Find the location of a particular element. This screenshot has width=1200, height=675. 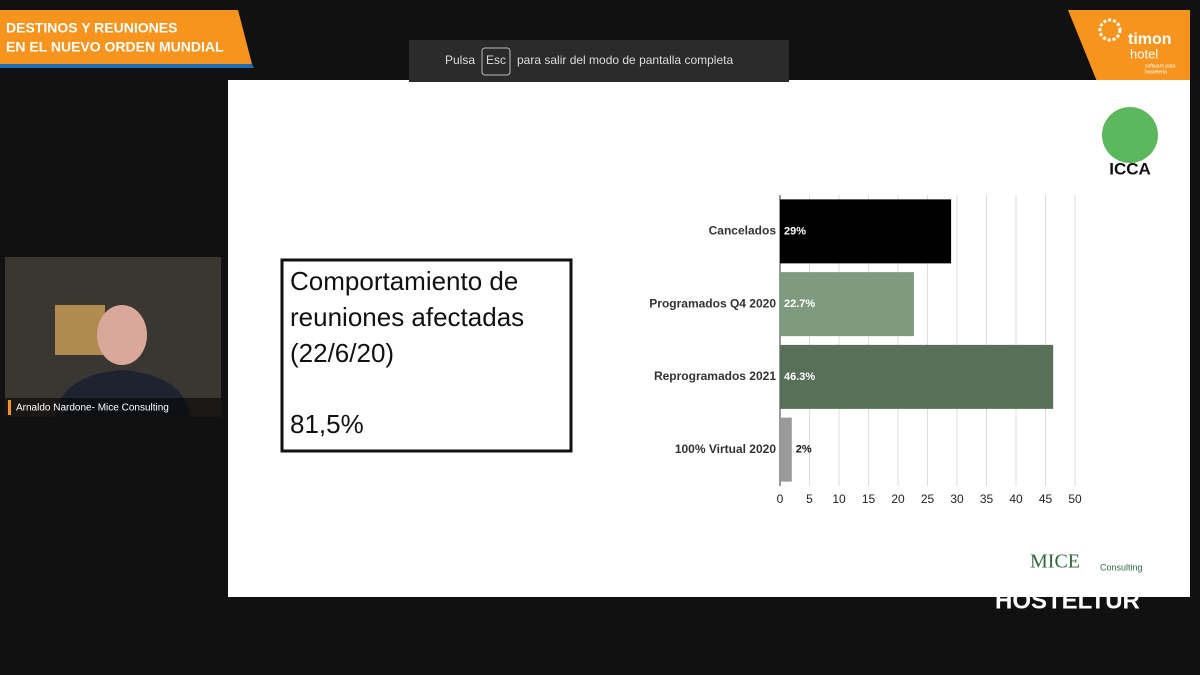

box-value: 81,5% is located at coordinates (327, 424).